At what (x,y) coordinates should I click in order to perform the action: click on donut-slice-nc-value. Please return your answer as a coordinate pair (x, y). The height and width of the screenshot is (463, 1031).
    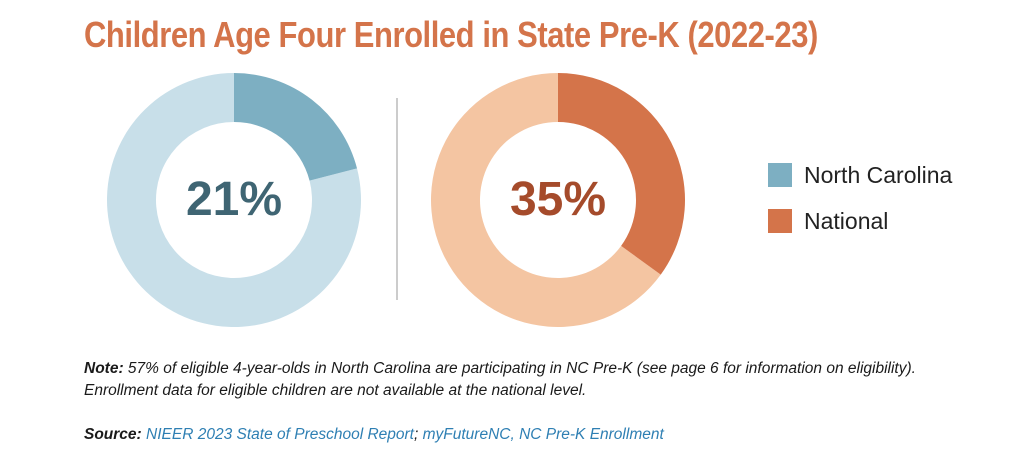
    Looking at the image, I should click on (296, 127).